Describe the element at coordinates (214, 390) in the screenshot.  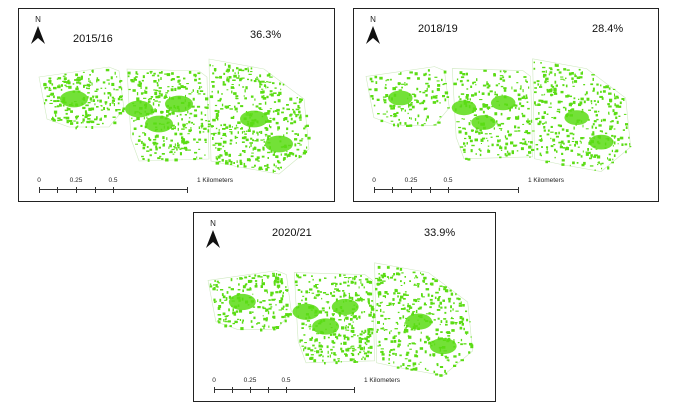
I see `scale-tick` at that location.